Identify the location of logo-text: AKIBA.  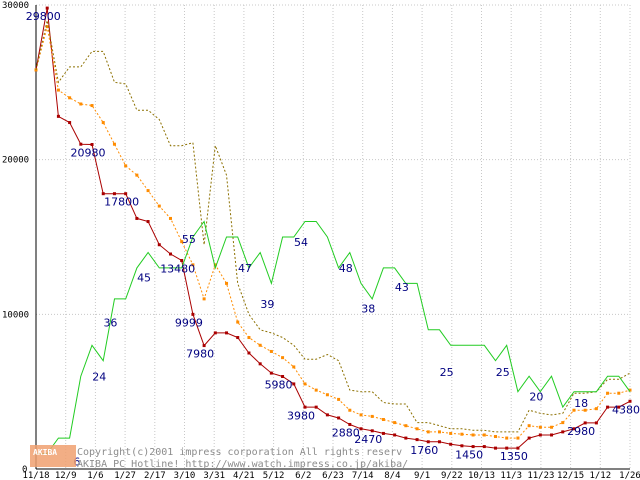
(45, 452).